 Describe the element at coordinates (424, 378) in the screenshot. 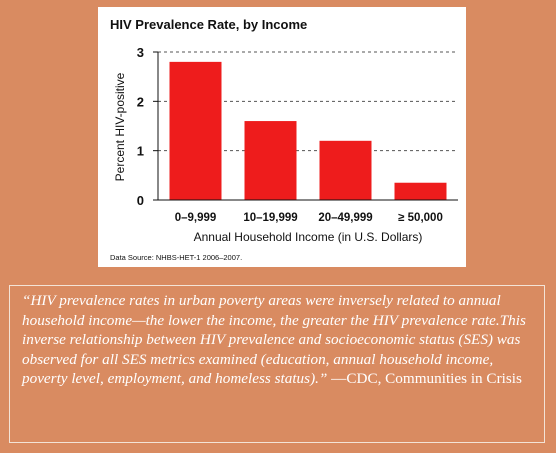

I see `quote-attribution: —CDC, Communities in Crisis` at that location.